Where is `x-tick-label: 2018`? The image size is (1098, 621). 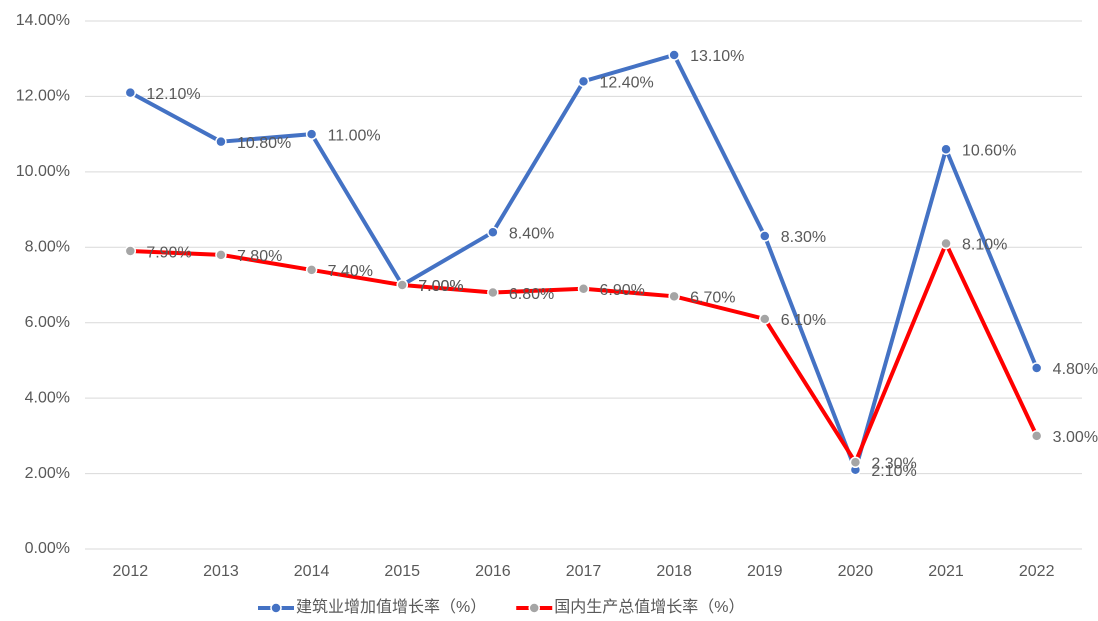 x-tick-label: 2018 is located at coordinates (674, 571).